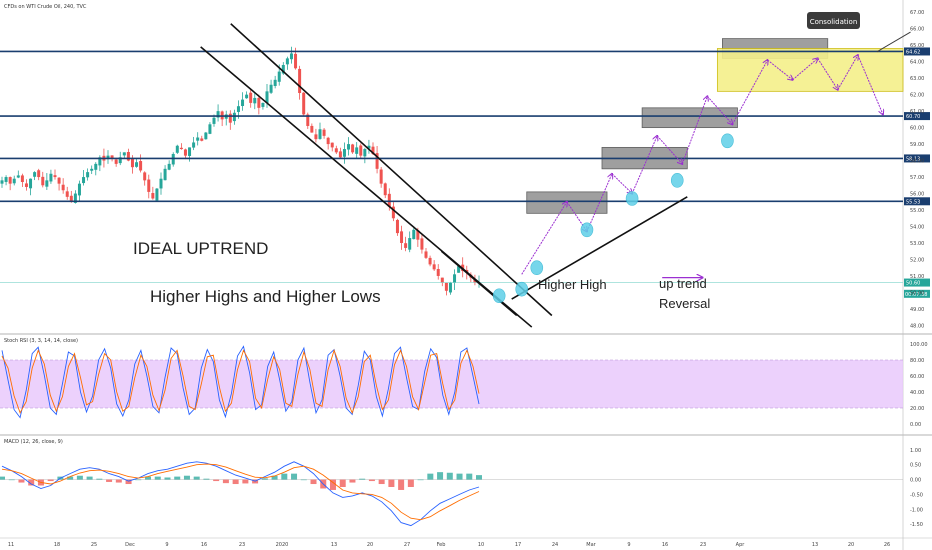 Image resolution: width=932 pixels, height=550 pixels. Describe the element at coordinates (833, 20) in the screenshot. I see `consolidation-callout` at that location.